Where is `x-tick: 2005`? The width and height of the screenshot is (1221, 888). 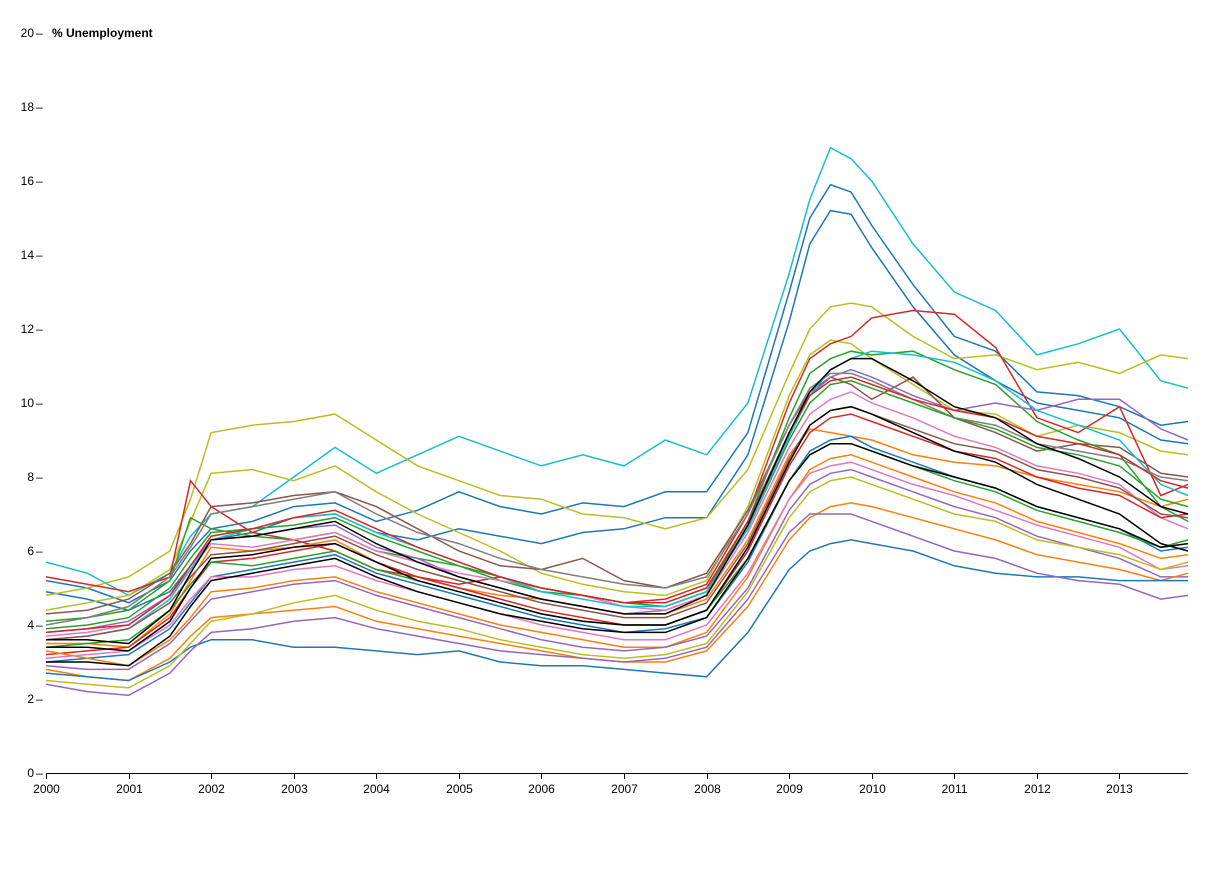
x-tick: 2005 is located at coordinates (459, 784).